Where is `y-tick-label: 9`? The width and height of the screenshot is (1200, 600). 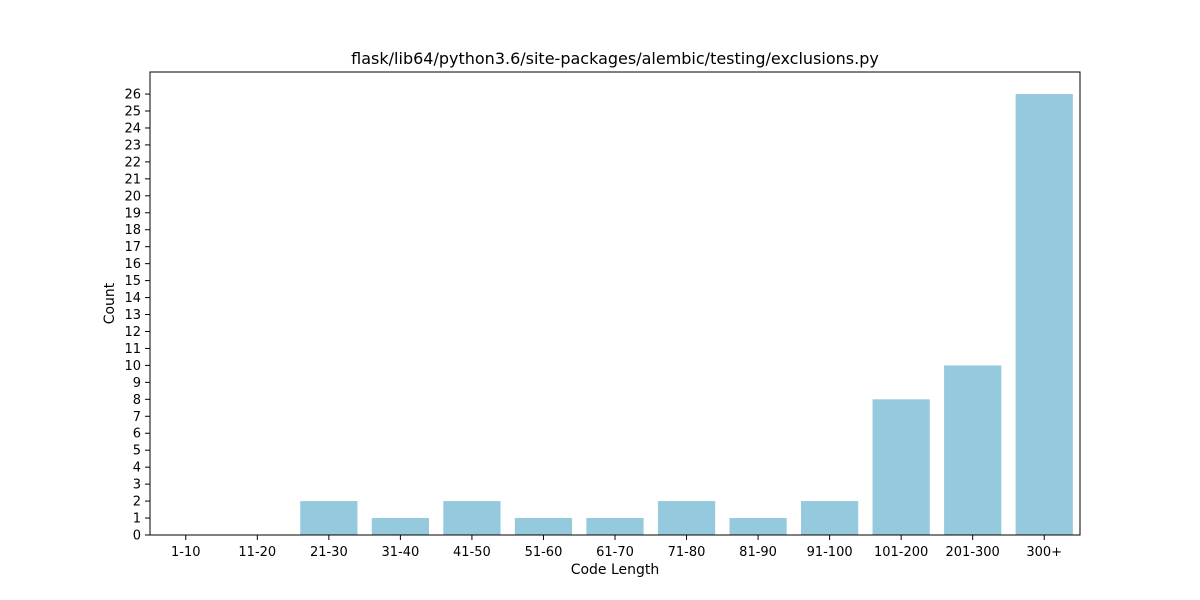
y-tick-label: 9 is located at coordinates (137, 383).